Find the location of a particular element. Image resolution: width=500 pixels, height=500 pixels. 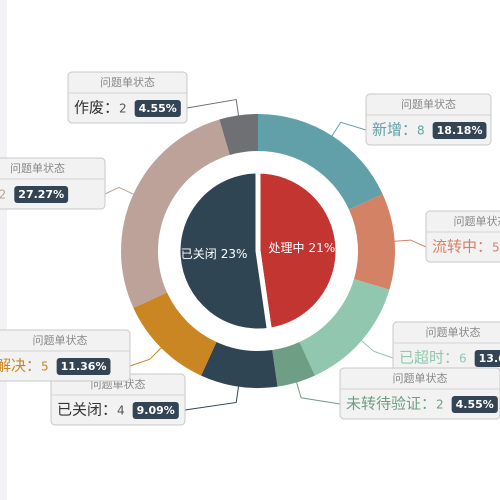

inner-label: 处理中 21% is located at coordinates (302, 246).